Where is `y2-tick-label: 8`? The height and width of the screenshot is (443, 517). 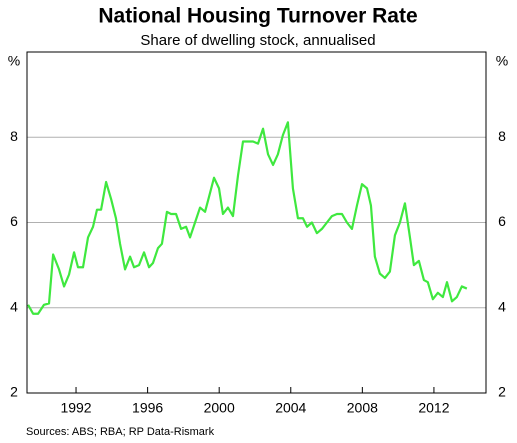 y2-tick-label: 8 is located at coordinates (502, 136).